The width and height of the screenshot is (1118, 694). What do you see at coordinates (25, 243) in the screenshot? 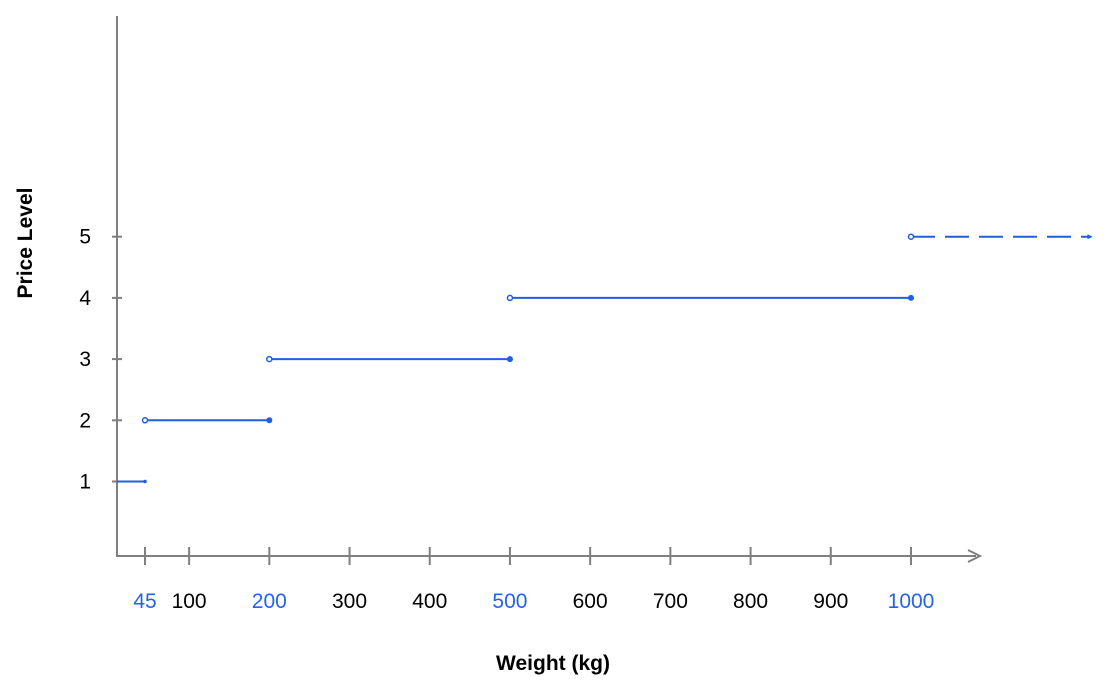
I see `y-axis-title: Price Level` at bounding box center [25, 243].